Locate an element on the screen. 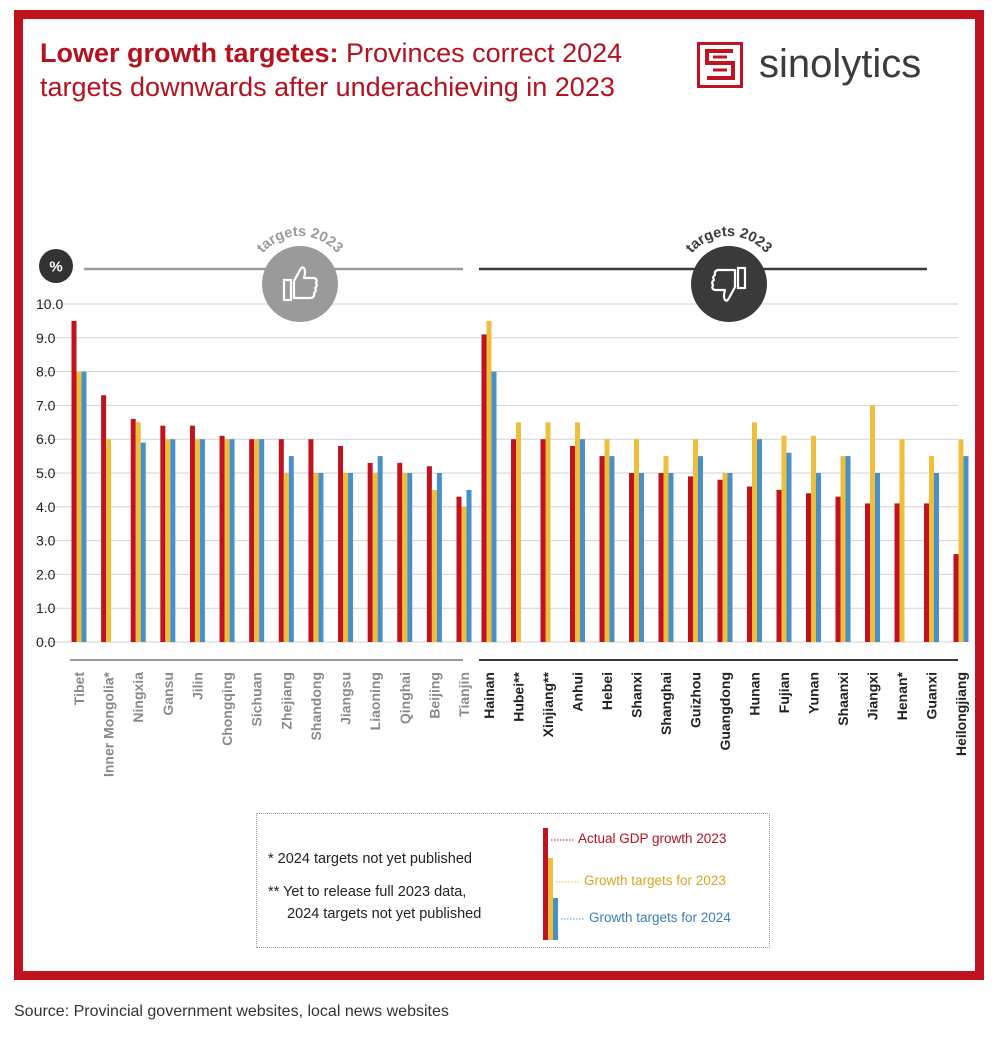 Image resolution: width=1000 pixels, height=1046 pixels. y-tick-label: 7.0 is located at coordinates (46, 405).